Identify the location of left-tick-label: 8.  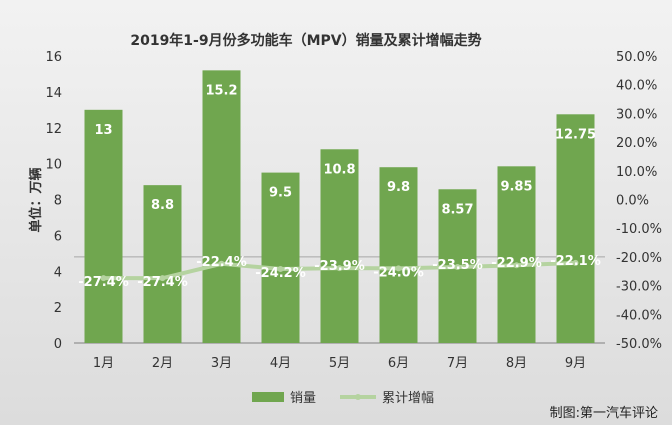
(58, 201).